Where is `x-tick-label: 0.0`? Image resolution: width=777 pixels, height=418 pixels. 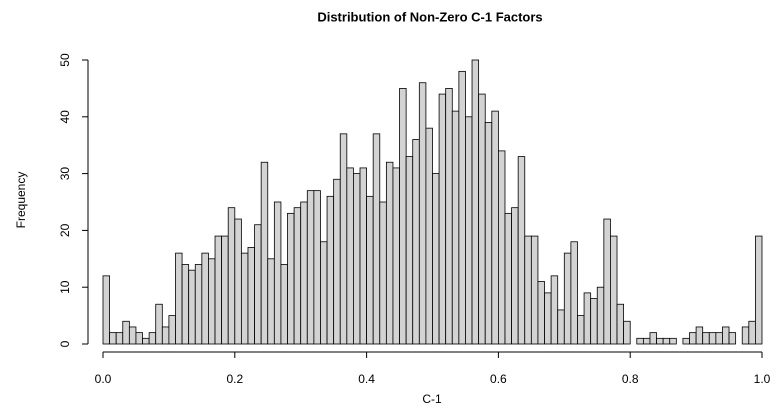 x-tick-label: 0.0 is located at coordinates (103, 379).